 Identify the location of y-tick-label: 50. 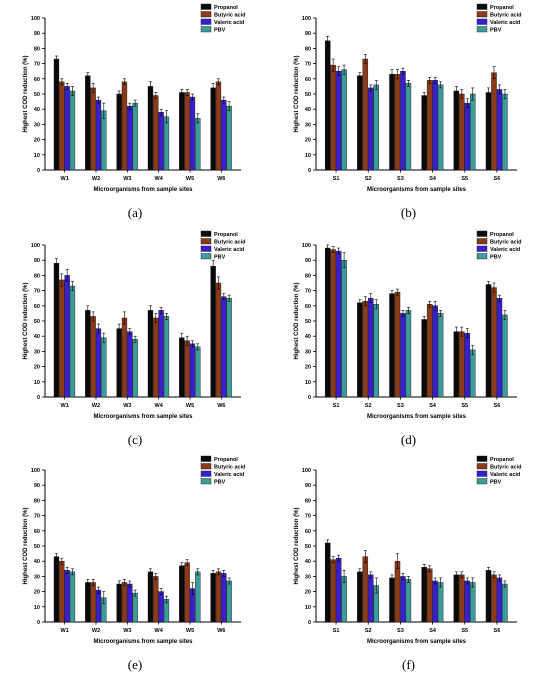
(37, 95).